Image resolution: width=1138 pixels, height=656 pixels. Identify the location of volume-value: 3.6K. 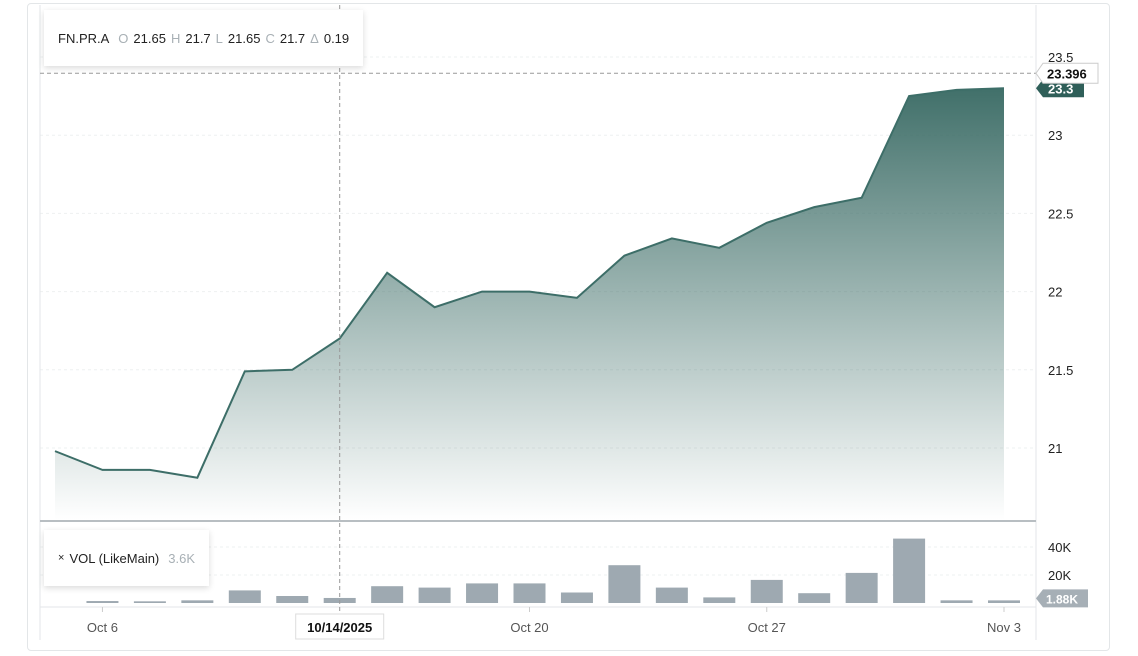
(182, 558).